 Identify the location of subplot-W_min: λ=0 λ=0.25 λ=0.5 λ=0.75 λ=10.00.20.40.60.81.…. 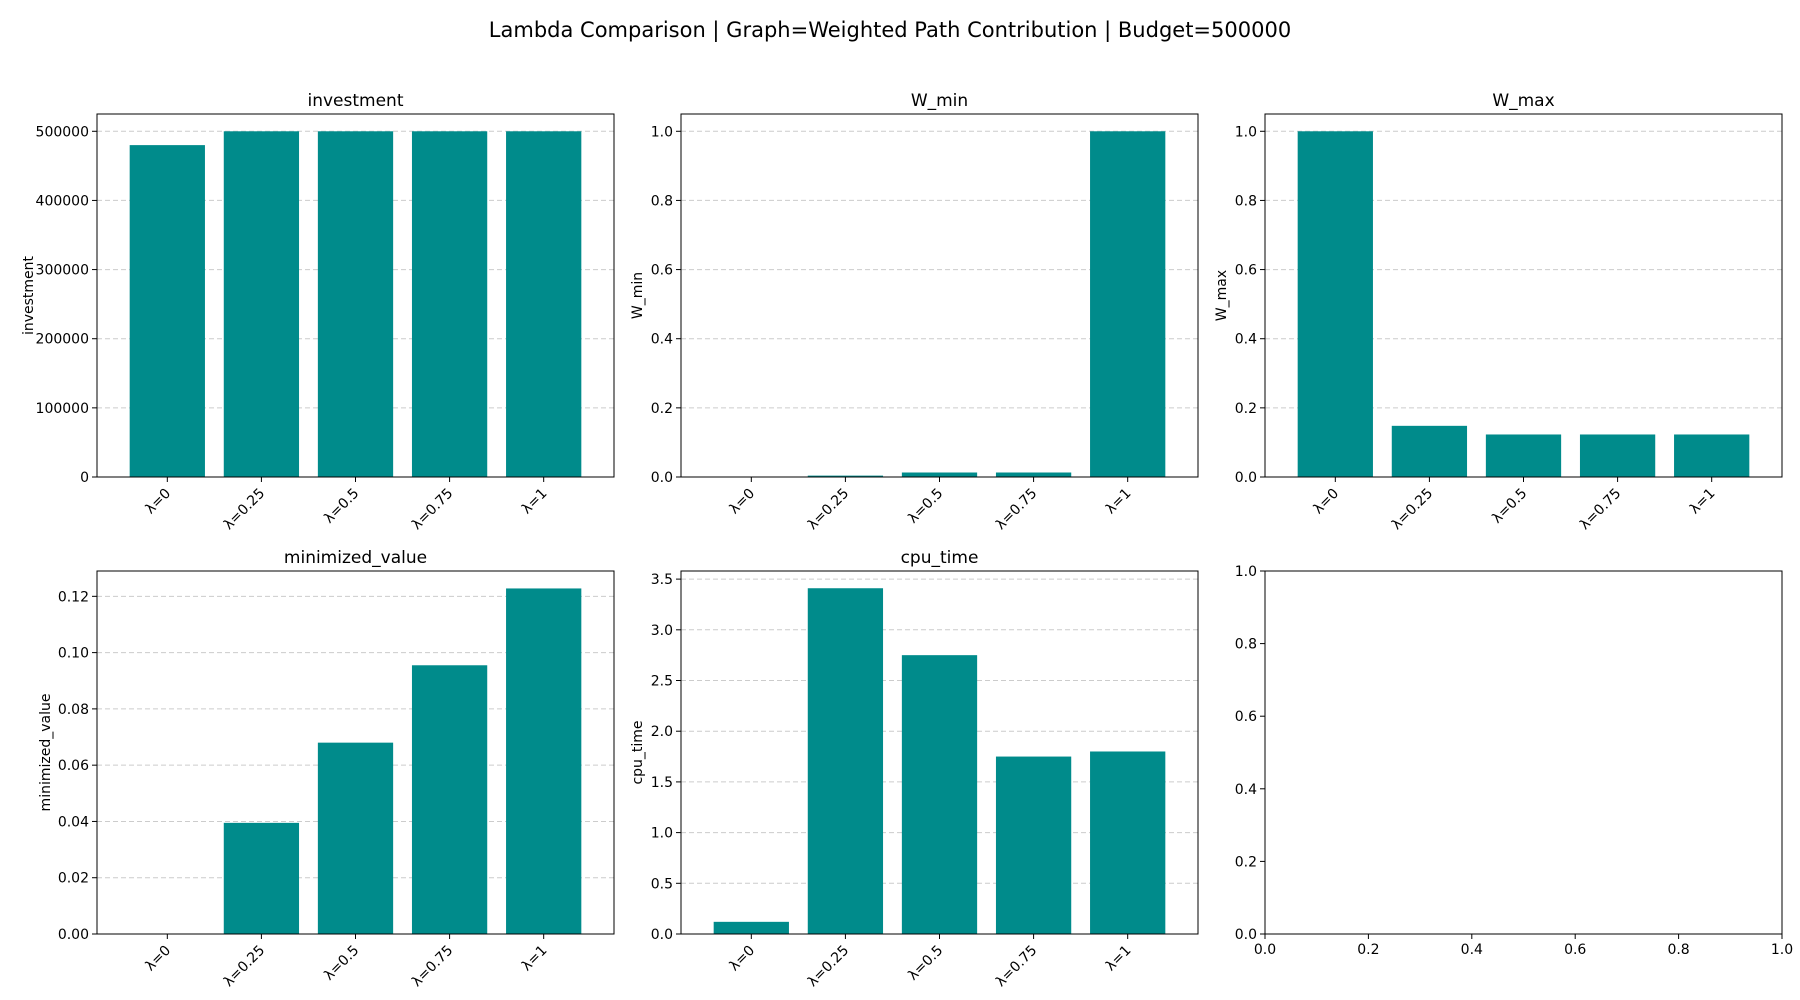
(914, 312).